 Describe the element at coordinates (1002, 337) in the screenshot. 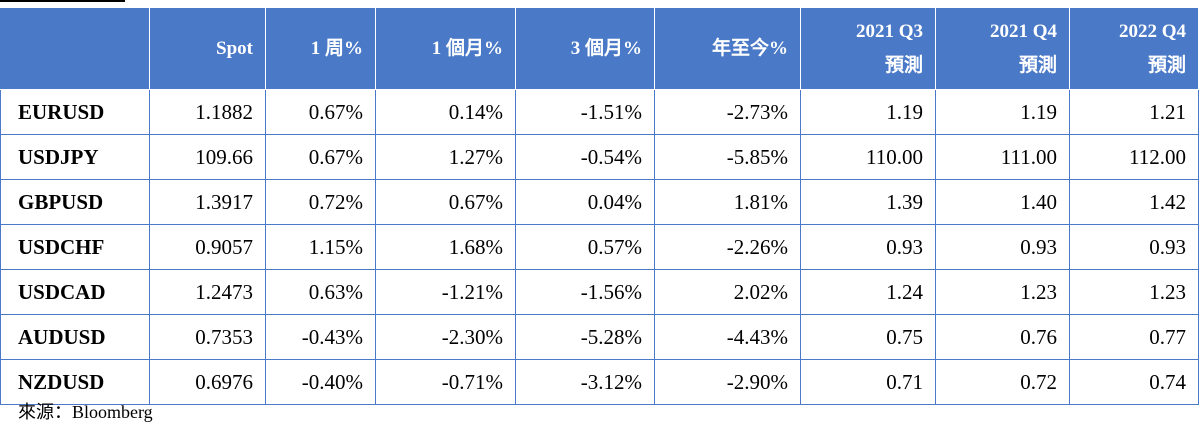

I see `2021q4-cell: 0.76` at that location.